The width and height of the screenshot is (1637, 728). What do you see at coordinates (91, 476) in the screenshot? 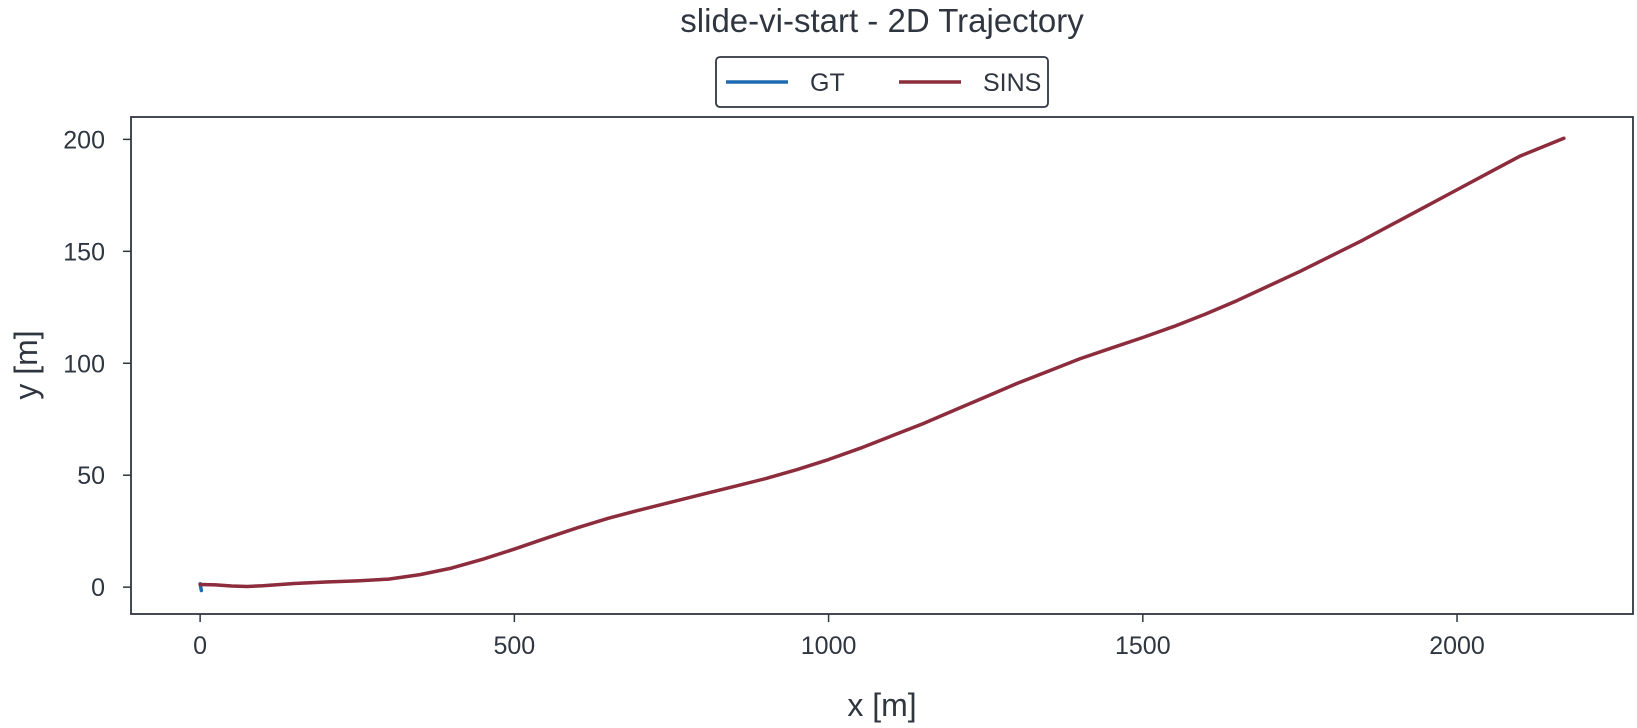
I see `y-tick-label: 50` at bounding box center [91, 476].